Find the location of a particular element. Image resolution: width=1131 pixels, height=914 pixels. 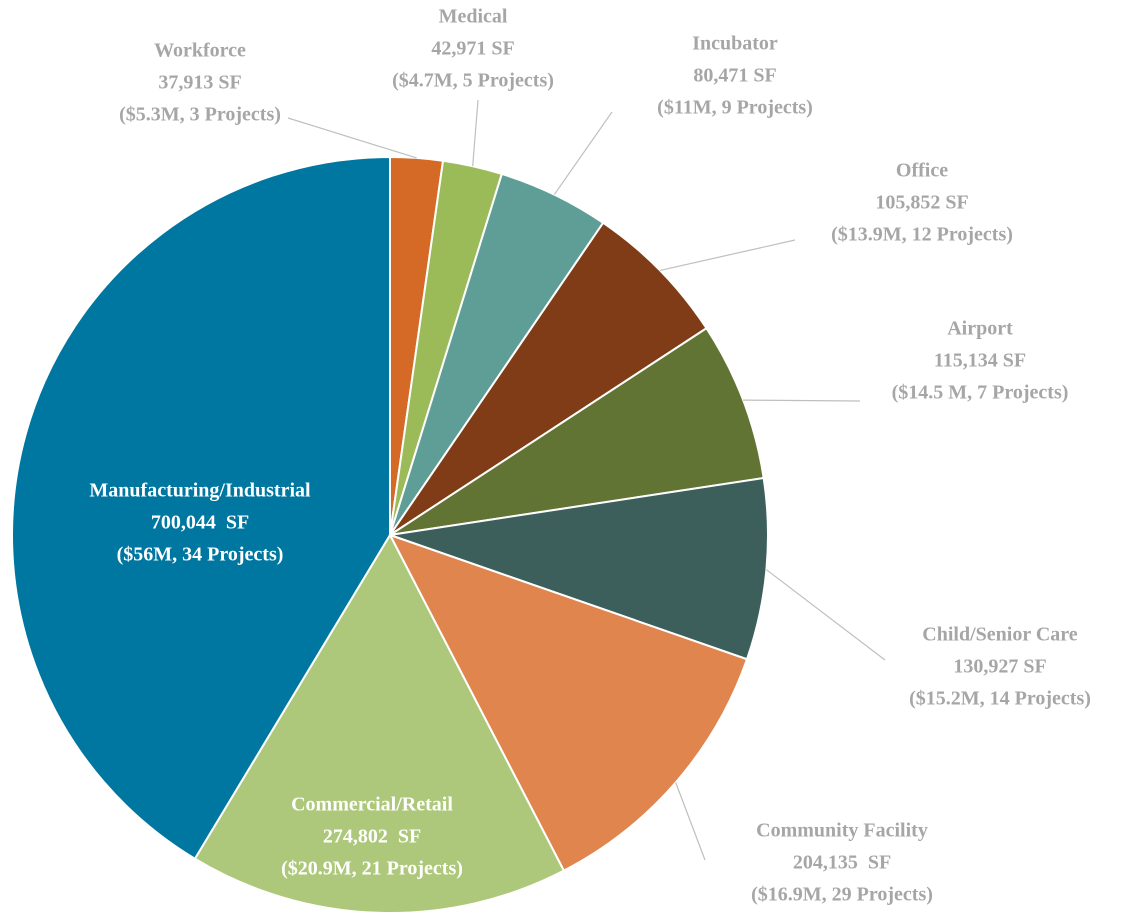

slice-value: 105,852 SF is located at coordinates (921, 203).